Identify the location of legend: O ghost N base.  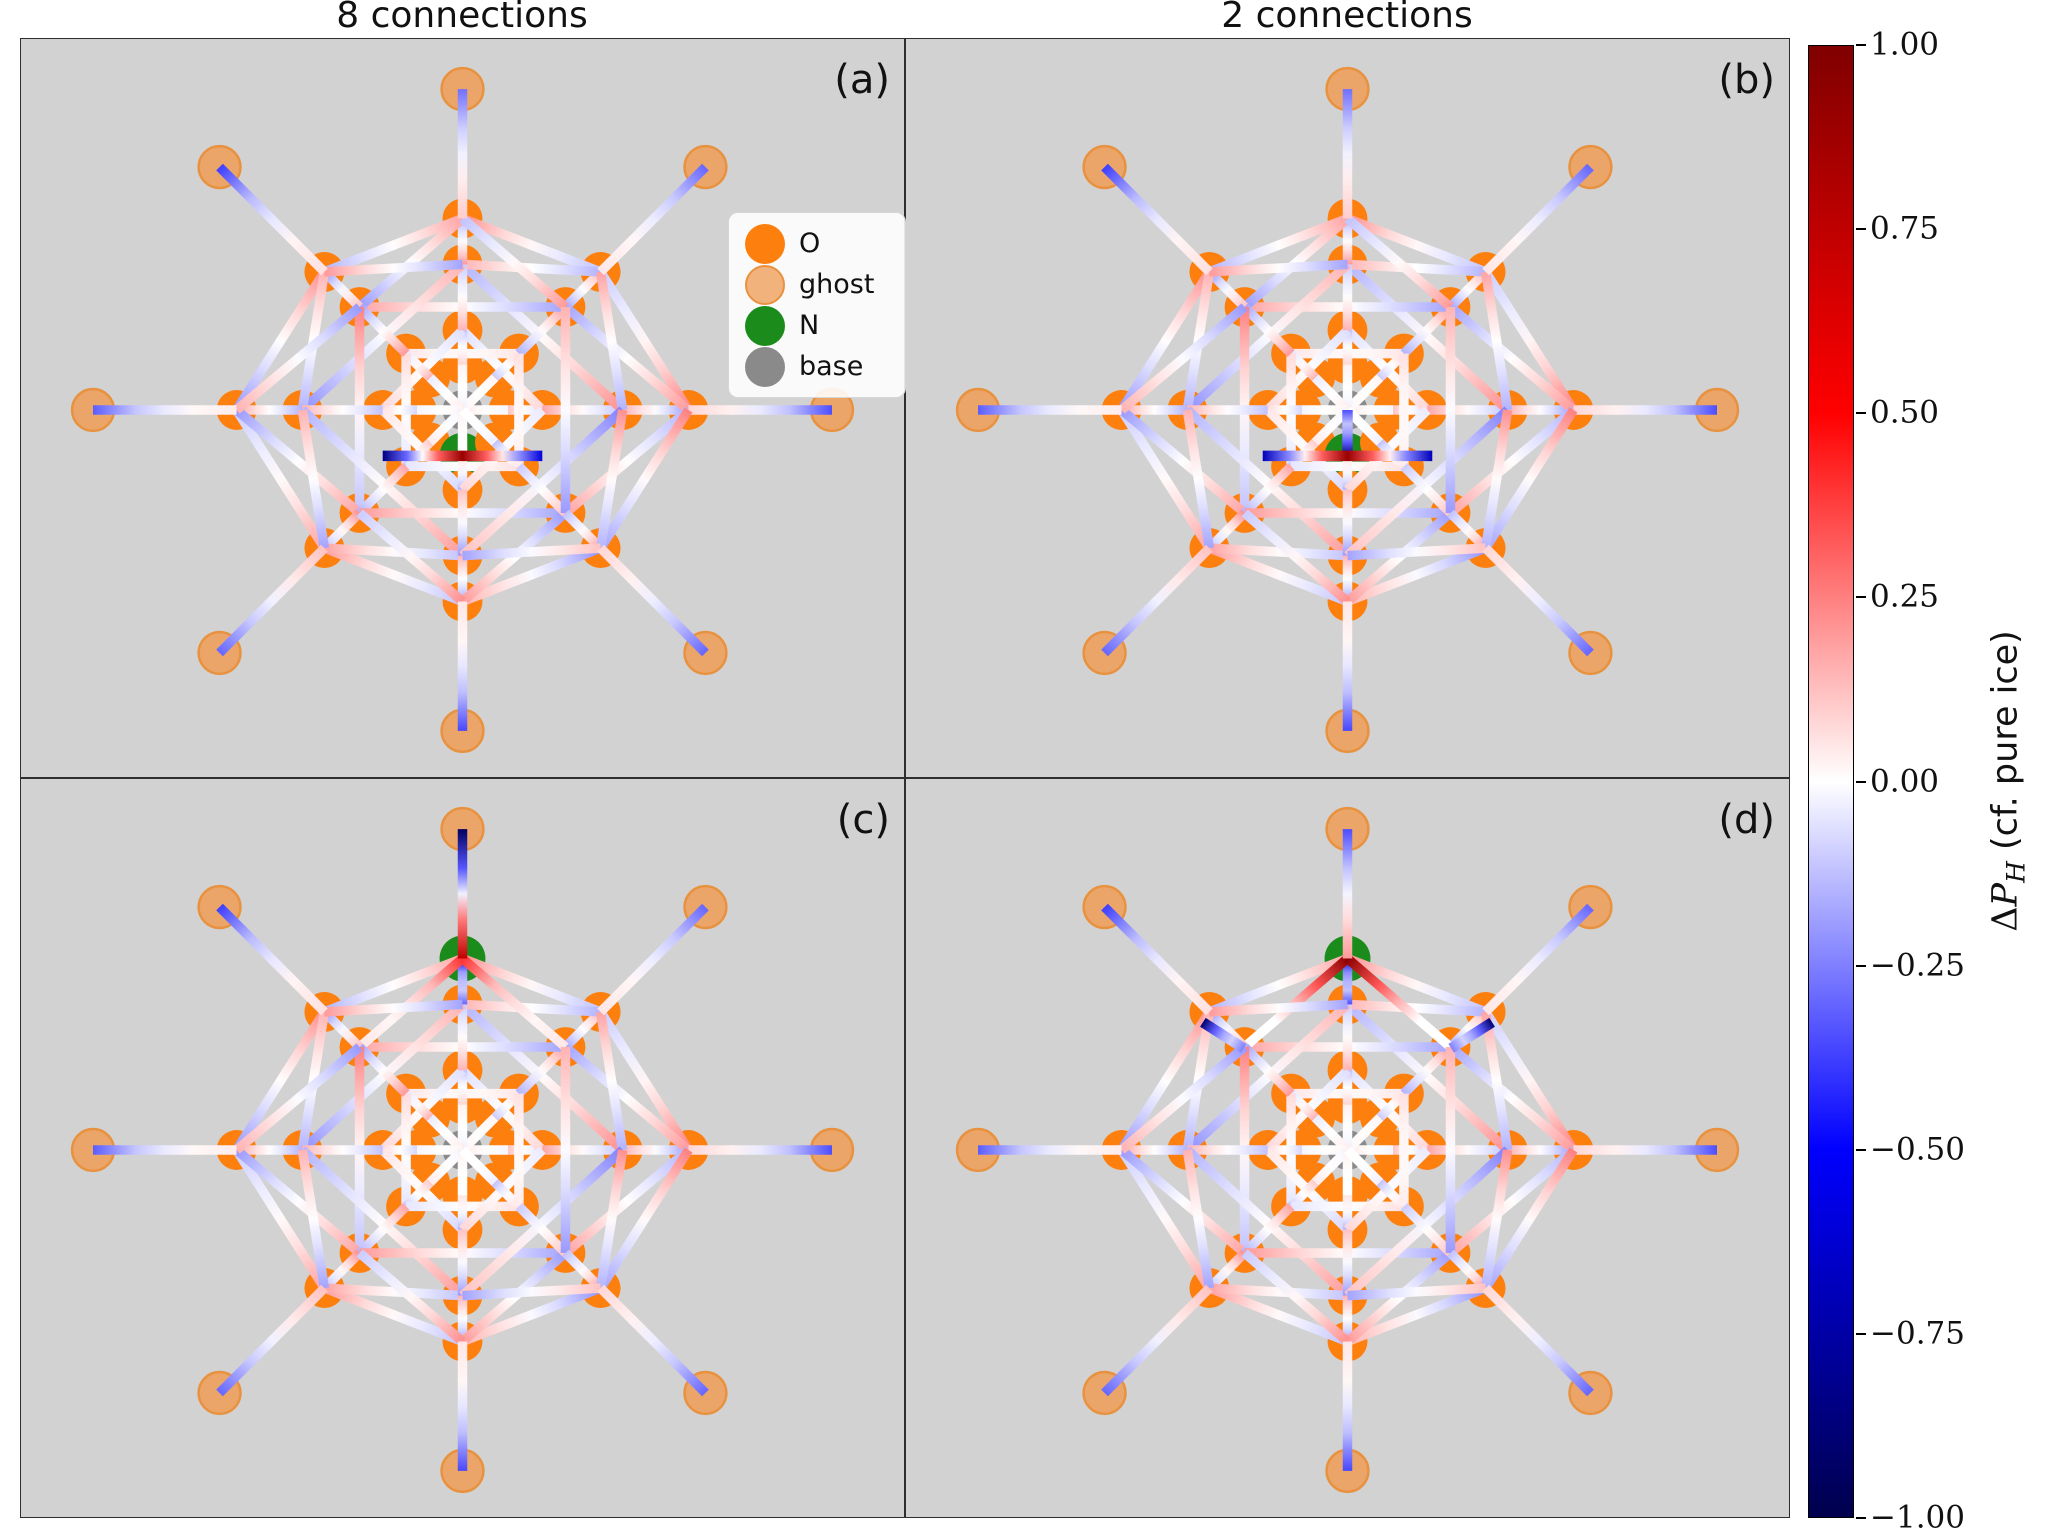
(817, 305).